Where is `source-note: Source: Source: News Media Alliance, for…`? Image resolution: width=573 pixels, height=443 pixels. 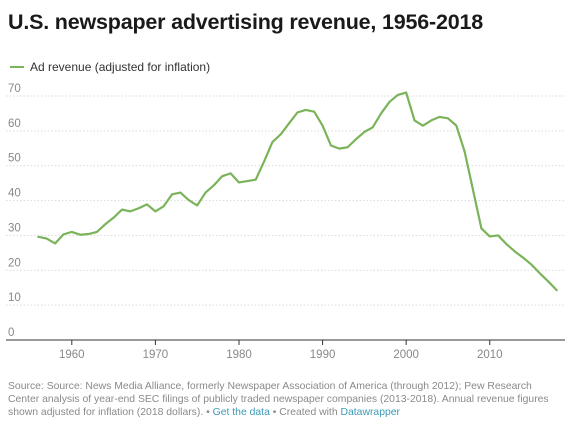
source-note: Source: Source: News Media Alliance, for… is located at coordinates (278, 399).